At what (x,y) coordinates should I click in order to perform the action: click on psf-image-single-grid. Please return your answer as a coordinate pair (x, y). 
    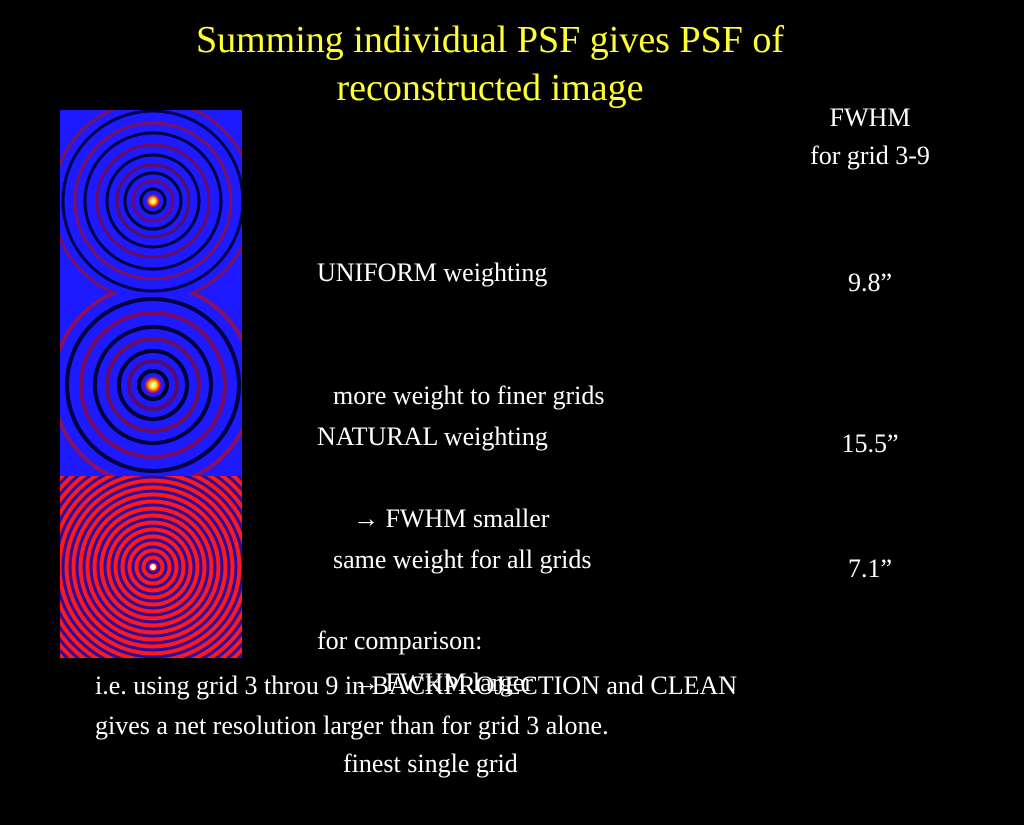
    Looking at the image, I should click on (151, 567).